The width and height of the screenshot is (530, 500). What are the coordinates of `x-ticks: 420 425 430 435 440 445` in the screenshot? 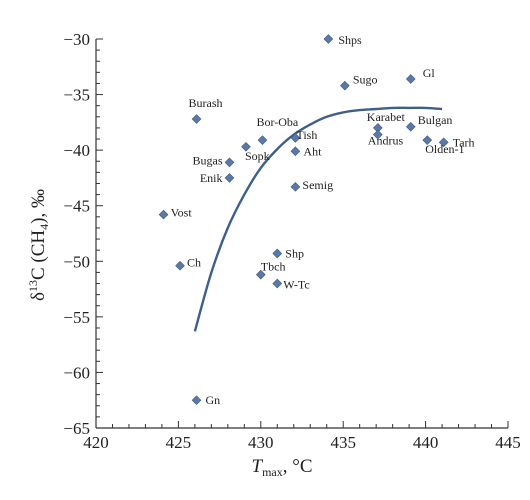 It's located at (302, 436).